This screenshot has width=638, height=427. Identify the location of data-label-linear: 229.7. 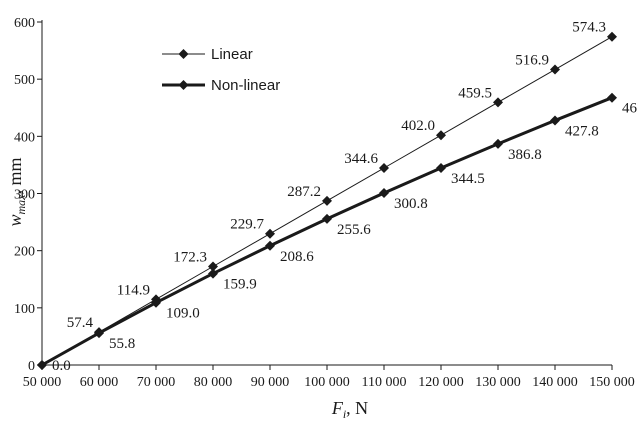
(247, 225).